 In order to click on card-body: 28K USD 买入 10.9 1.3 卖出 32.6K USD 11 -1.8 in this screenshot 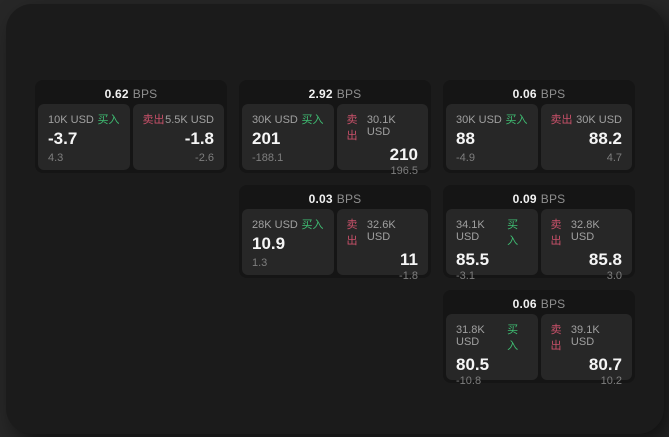, I will do `click(335, 245)`.